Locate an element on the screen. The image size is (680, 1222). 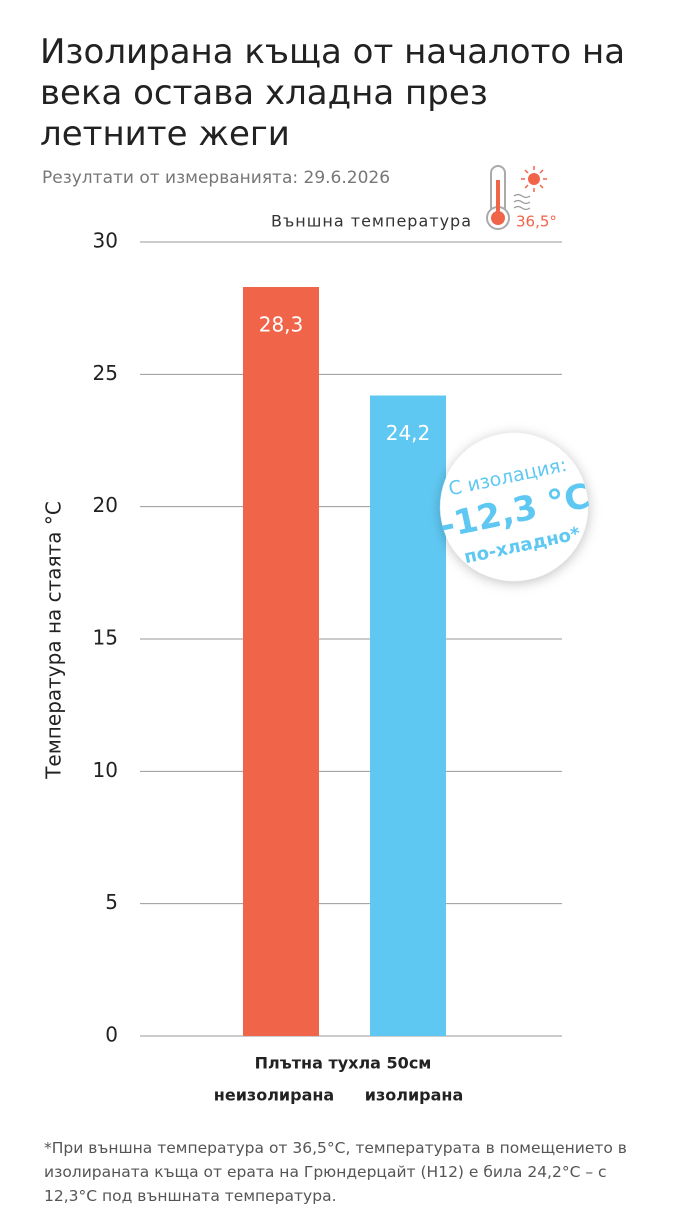
outside-label: Външна температура is located at coordinates (371, 221).